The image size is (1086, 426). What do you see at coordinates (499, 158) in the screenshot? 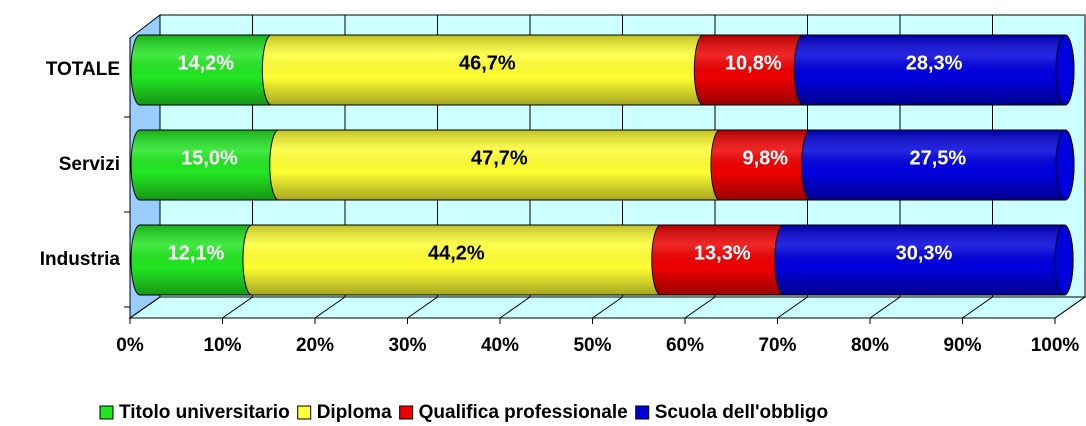
I see `data-label: 47,7%` at bounding box center [499, 158].